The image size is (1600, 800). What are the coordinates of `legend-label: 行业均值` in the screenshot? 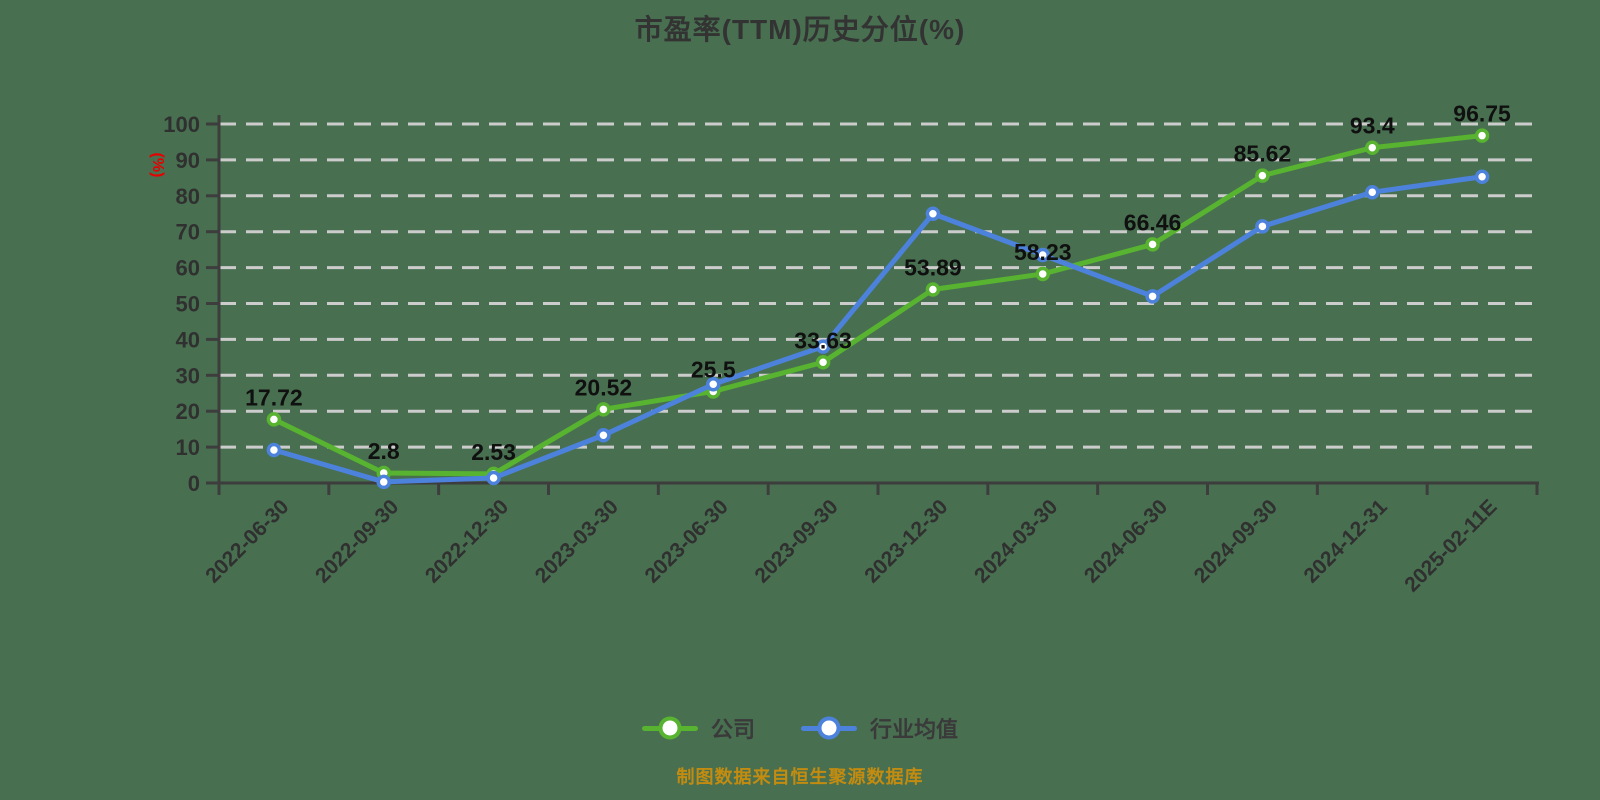 It's located at (914, 729).